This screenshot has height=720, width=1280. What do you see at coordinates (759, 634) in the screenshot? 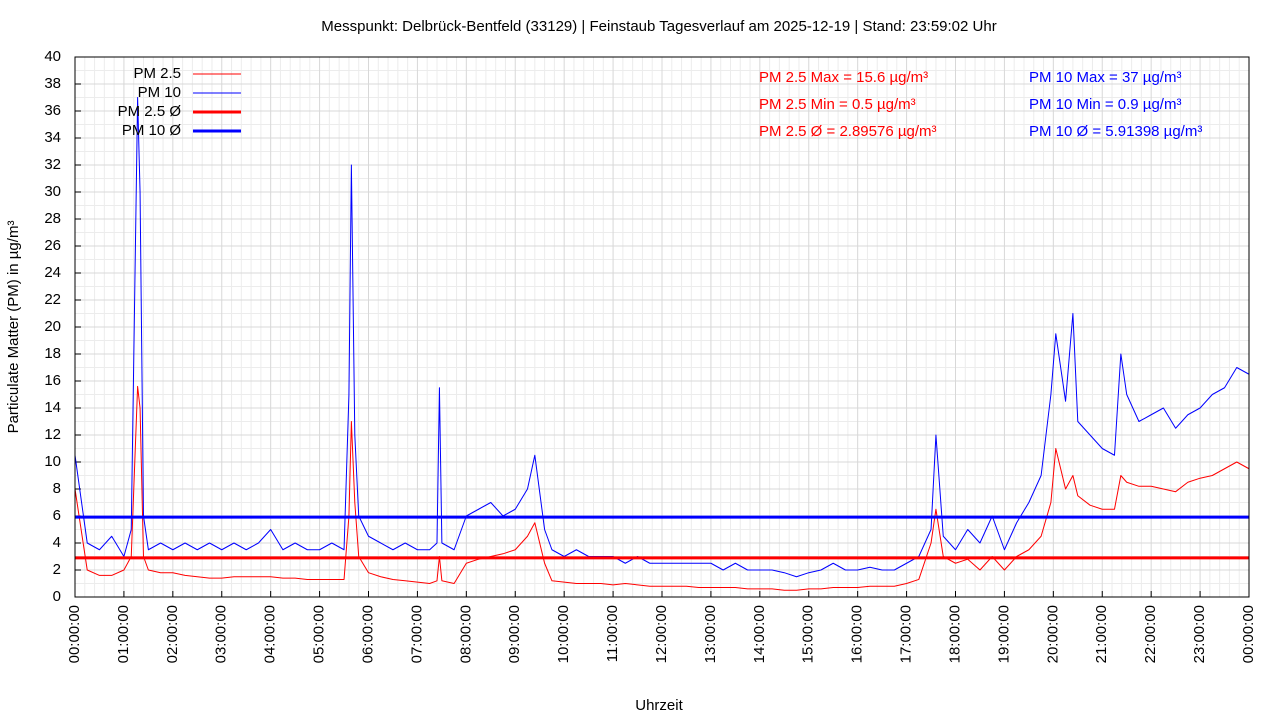
I see `x-tick-label: 14:00:00` at bounding box center [759, 634].